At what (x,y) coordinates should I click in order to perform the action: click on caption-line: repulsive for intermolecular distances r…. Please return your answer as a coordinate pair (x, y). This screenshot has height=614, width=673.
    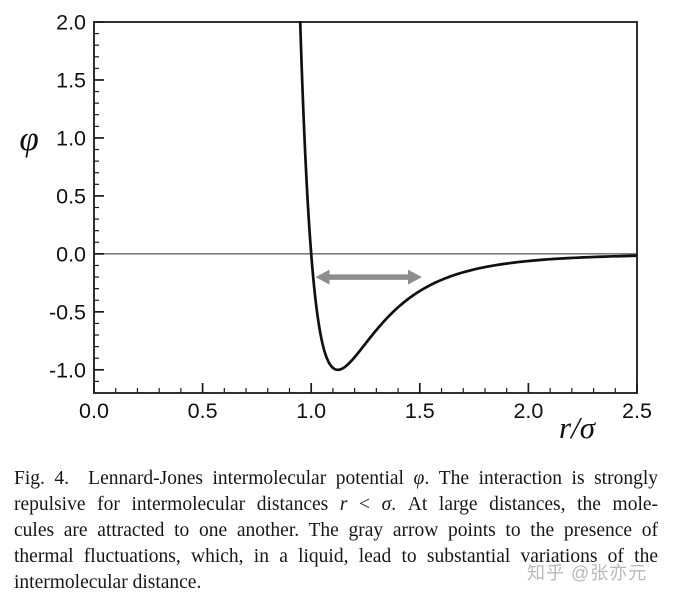
    Looking at the image, I should click on (336, 504).